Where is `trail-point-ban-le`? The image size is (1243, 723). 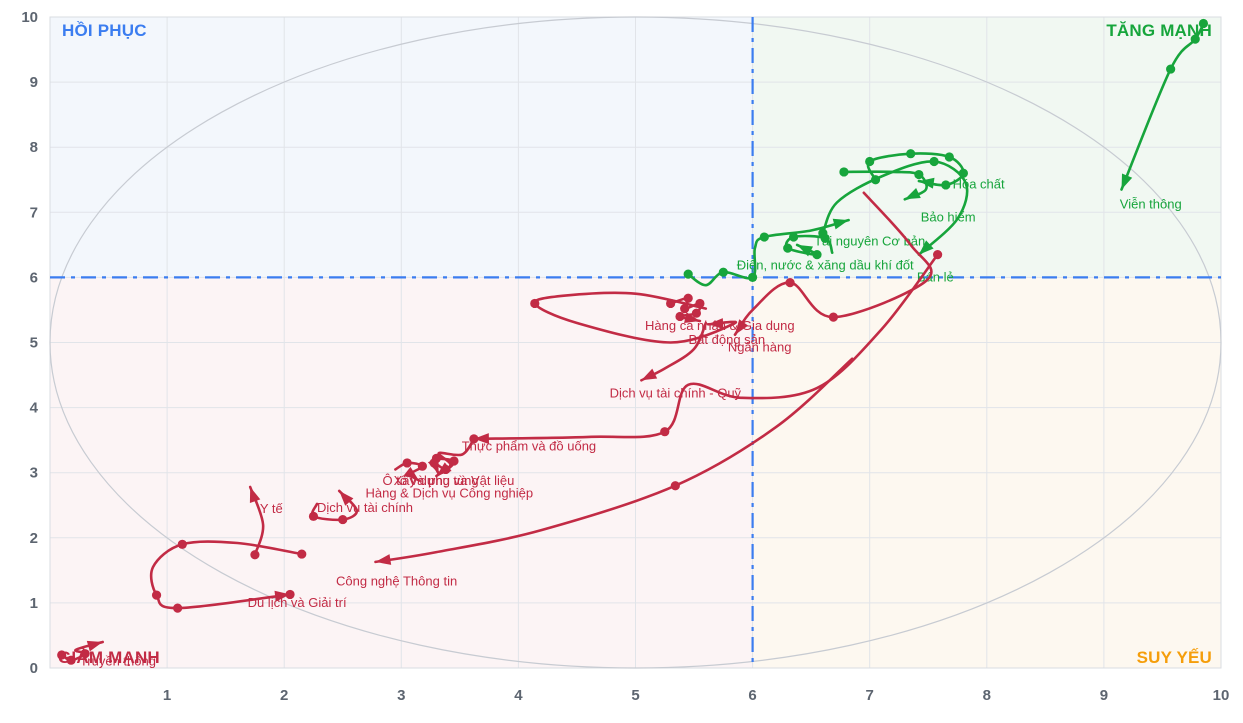
trail-point-ban-le is located at coordinates (934, 161).